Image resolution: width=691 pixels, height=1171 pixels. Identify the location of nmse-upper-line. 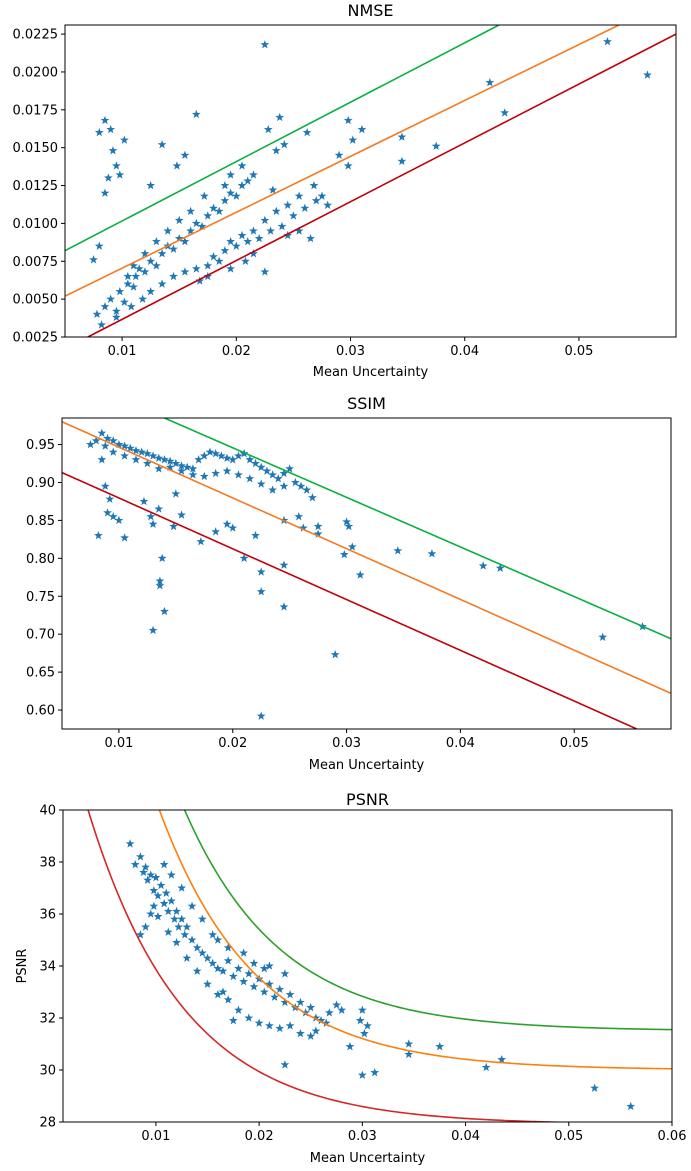
(282, 138).